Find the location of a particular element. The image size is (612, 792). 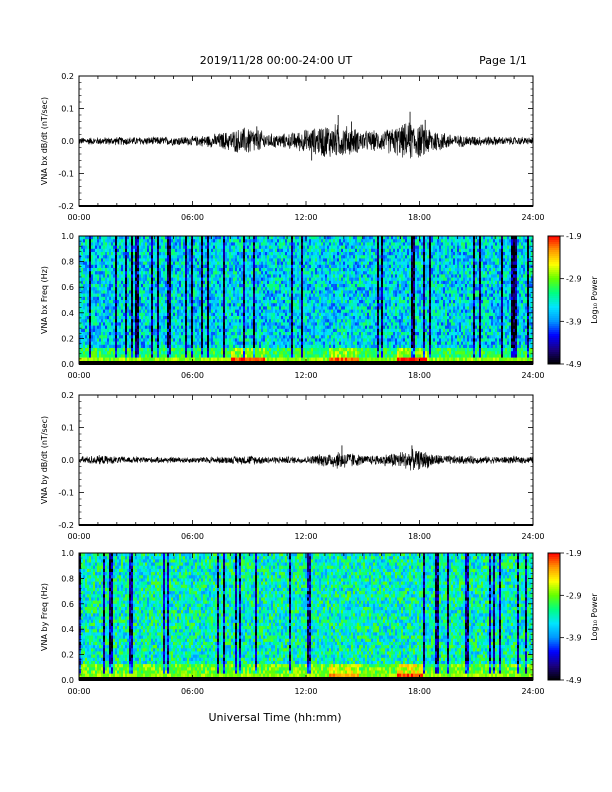

x-tick-label: 06:00 is located at coordinates (192, 217).